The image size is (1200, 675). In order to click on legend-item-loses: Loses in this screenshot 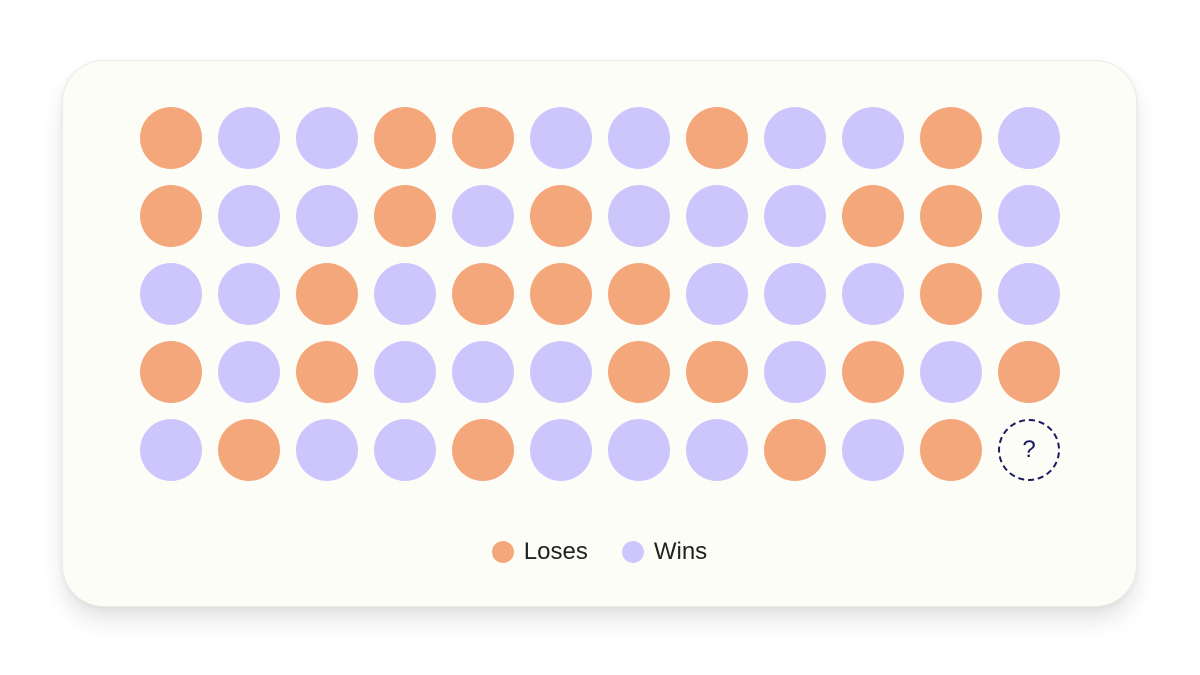, I will do `click(539, 552)`.